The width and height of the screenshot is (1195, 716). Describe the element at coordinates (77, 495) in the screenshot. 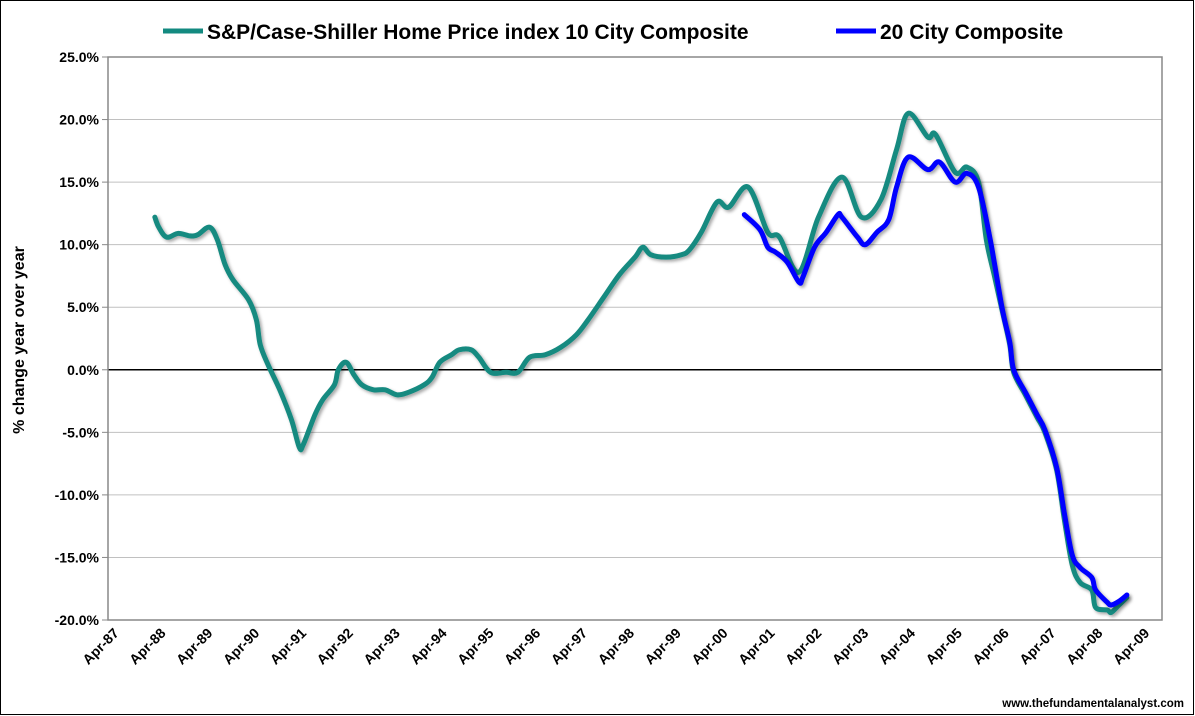

I see `y-tick-label: -10.0%` at that location.